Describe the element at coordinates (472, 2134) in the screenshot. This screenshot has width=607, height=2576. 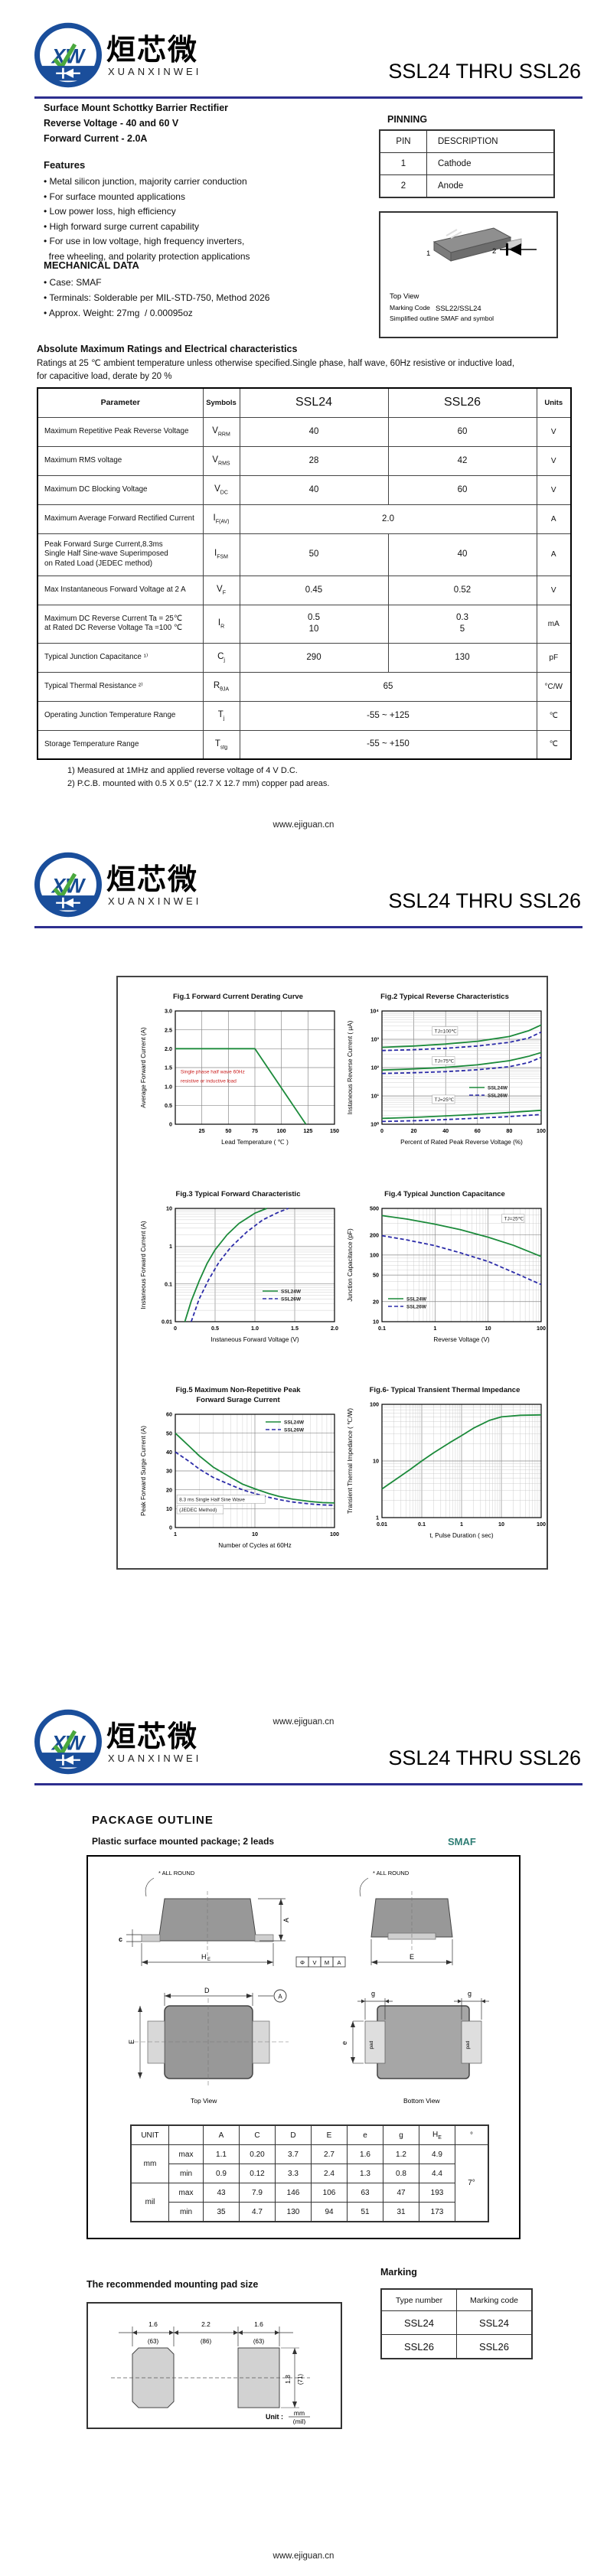
I see `dim-col-angle: °` at that location.